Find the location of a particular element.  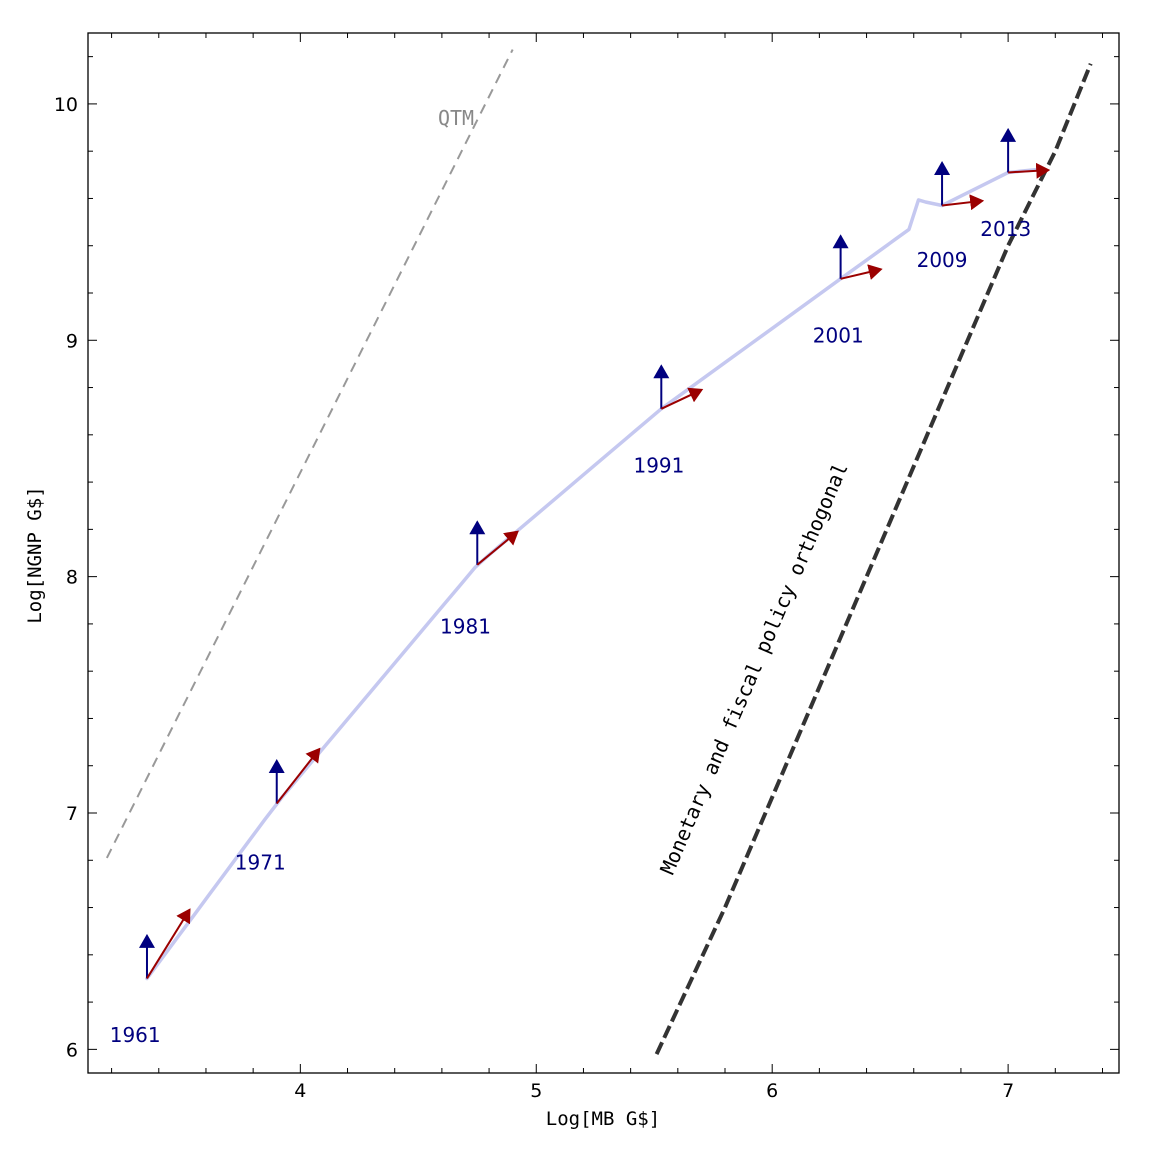

x-tick-label: 4 is located at coordinates (300, 1091).